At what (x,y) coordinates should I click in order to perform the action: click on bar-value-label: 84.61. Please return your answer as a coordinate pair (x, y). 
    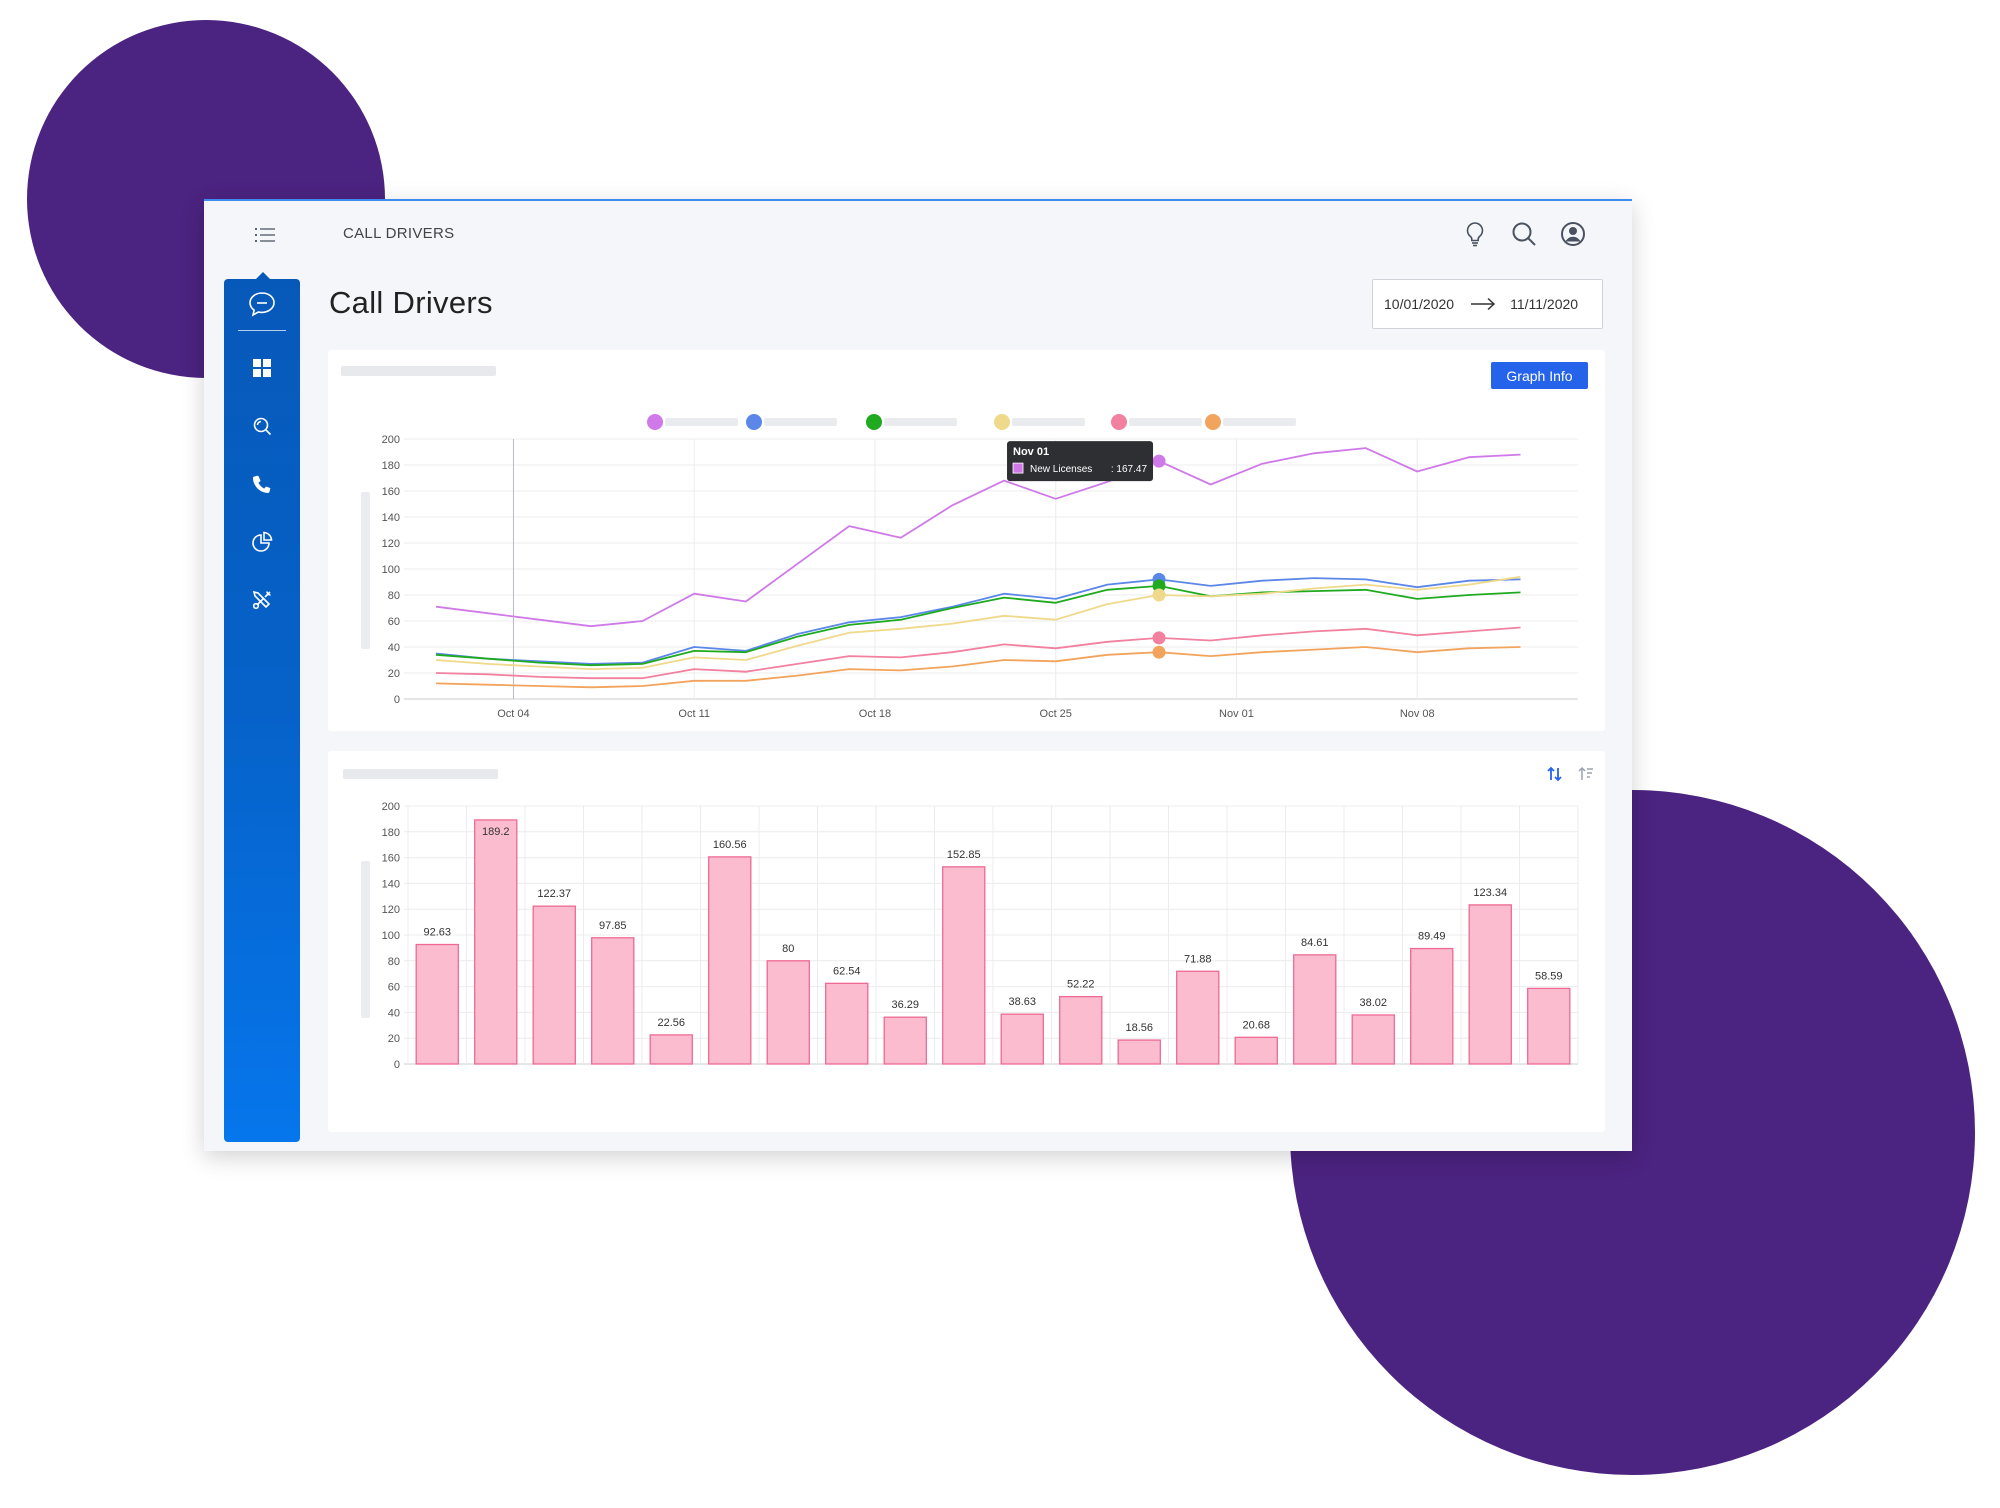
    Looking at the image, I should click on (1315, 943).